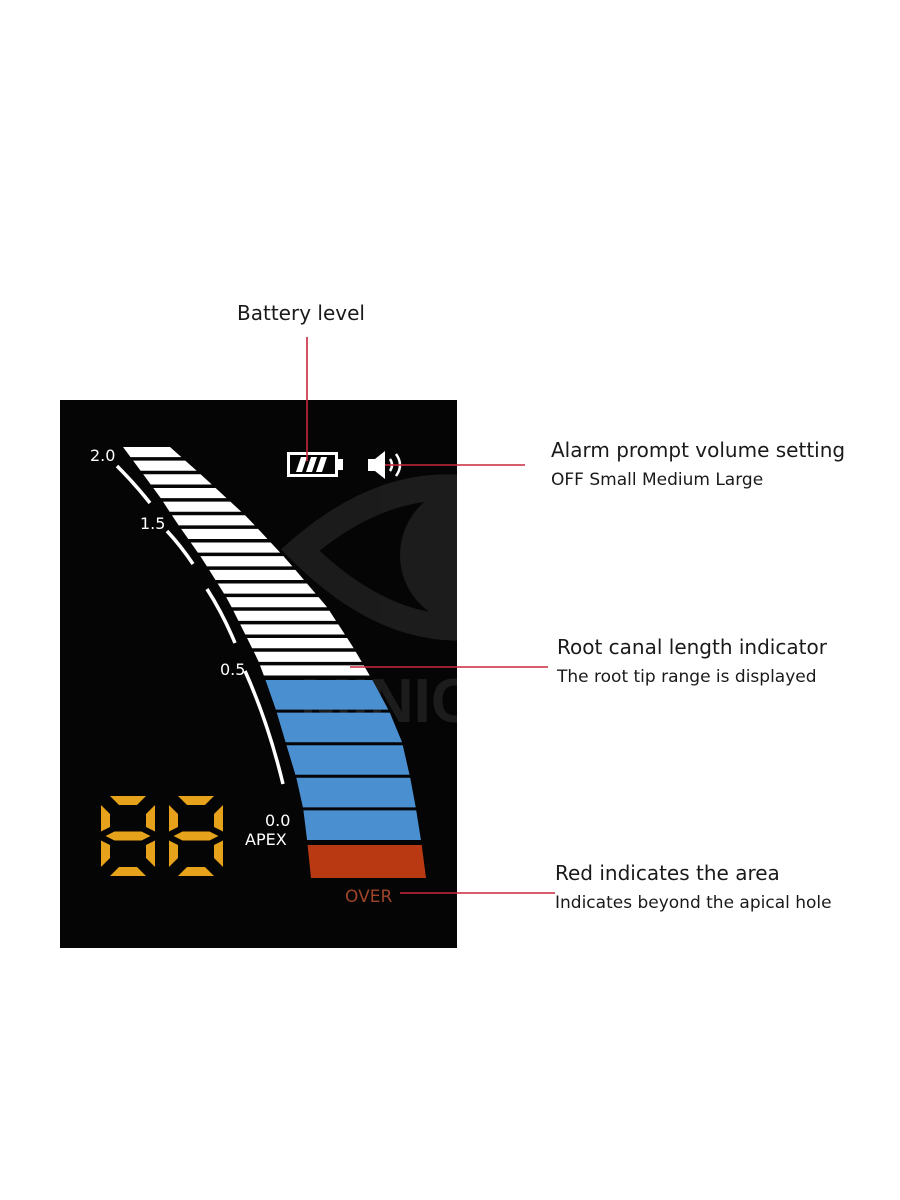 Image resolution: width=900 pixels, height=1200 pixels. I want to click on callout-lines, so click(430, 615).